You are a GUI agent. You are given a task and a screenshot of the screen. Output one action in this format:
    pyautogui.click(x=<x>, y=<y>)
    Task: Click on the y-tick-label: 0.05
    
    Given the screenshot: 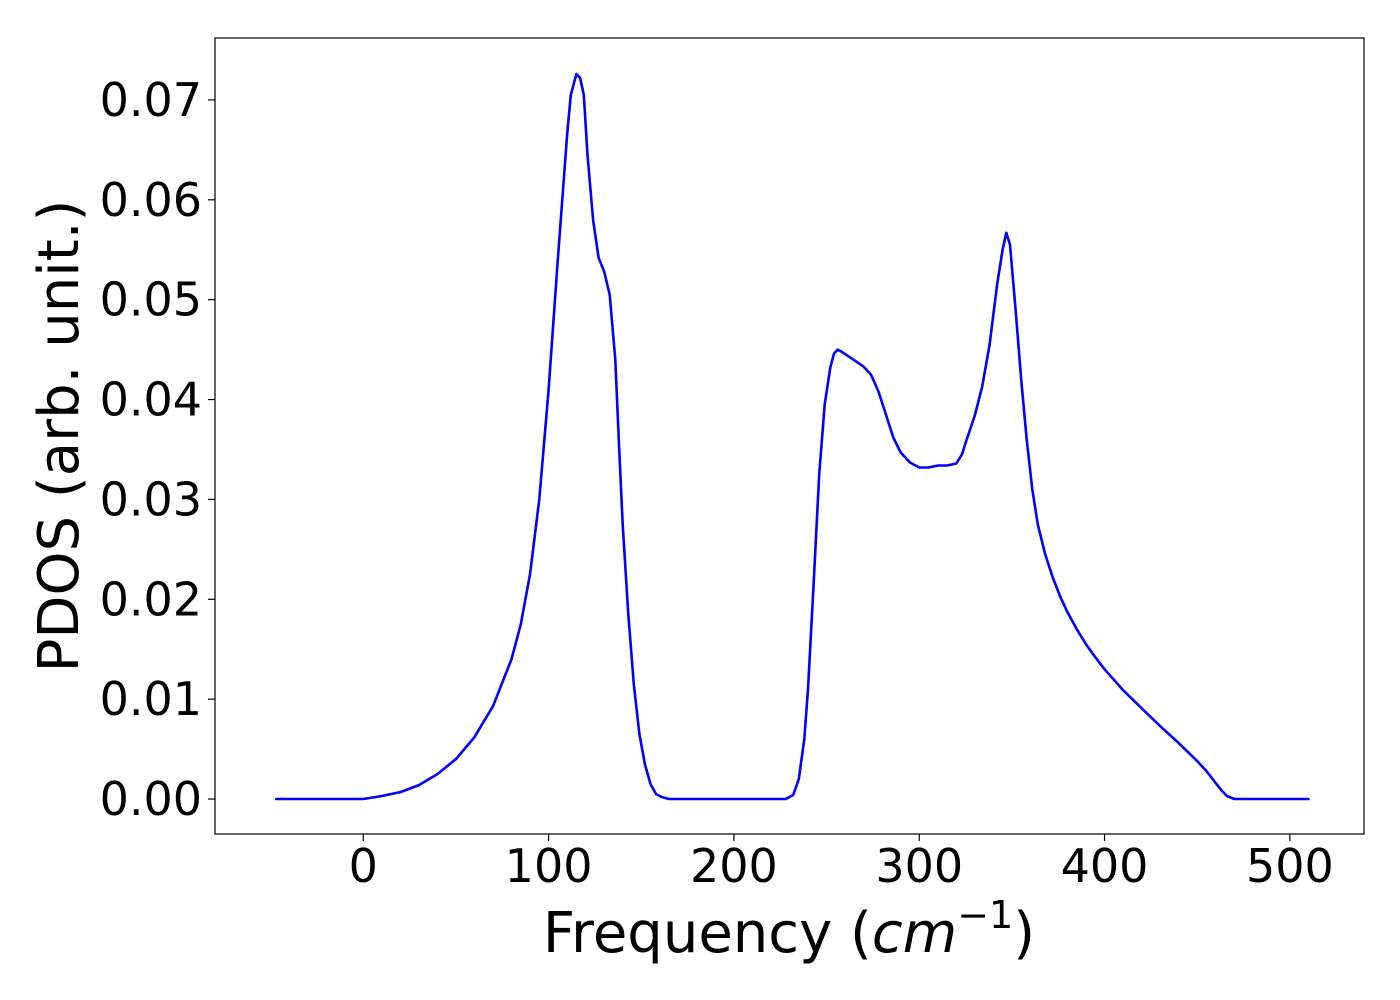 What is the action you would take?
    pyautogui.click(x=151, y=300)
    